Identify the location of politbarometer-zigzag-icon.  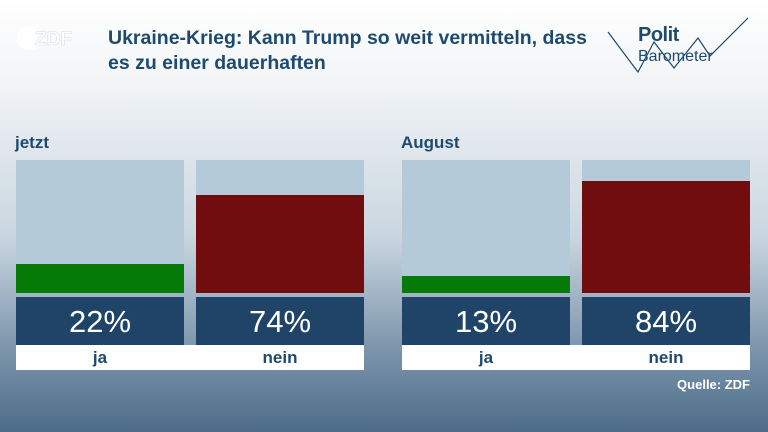
(678, 45).